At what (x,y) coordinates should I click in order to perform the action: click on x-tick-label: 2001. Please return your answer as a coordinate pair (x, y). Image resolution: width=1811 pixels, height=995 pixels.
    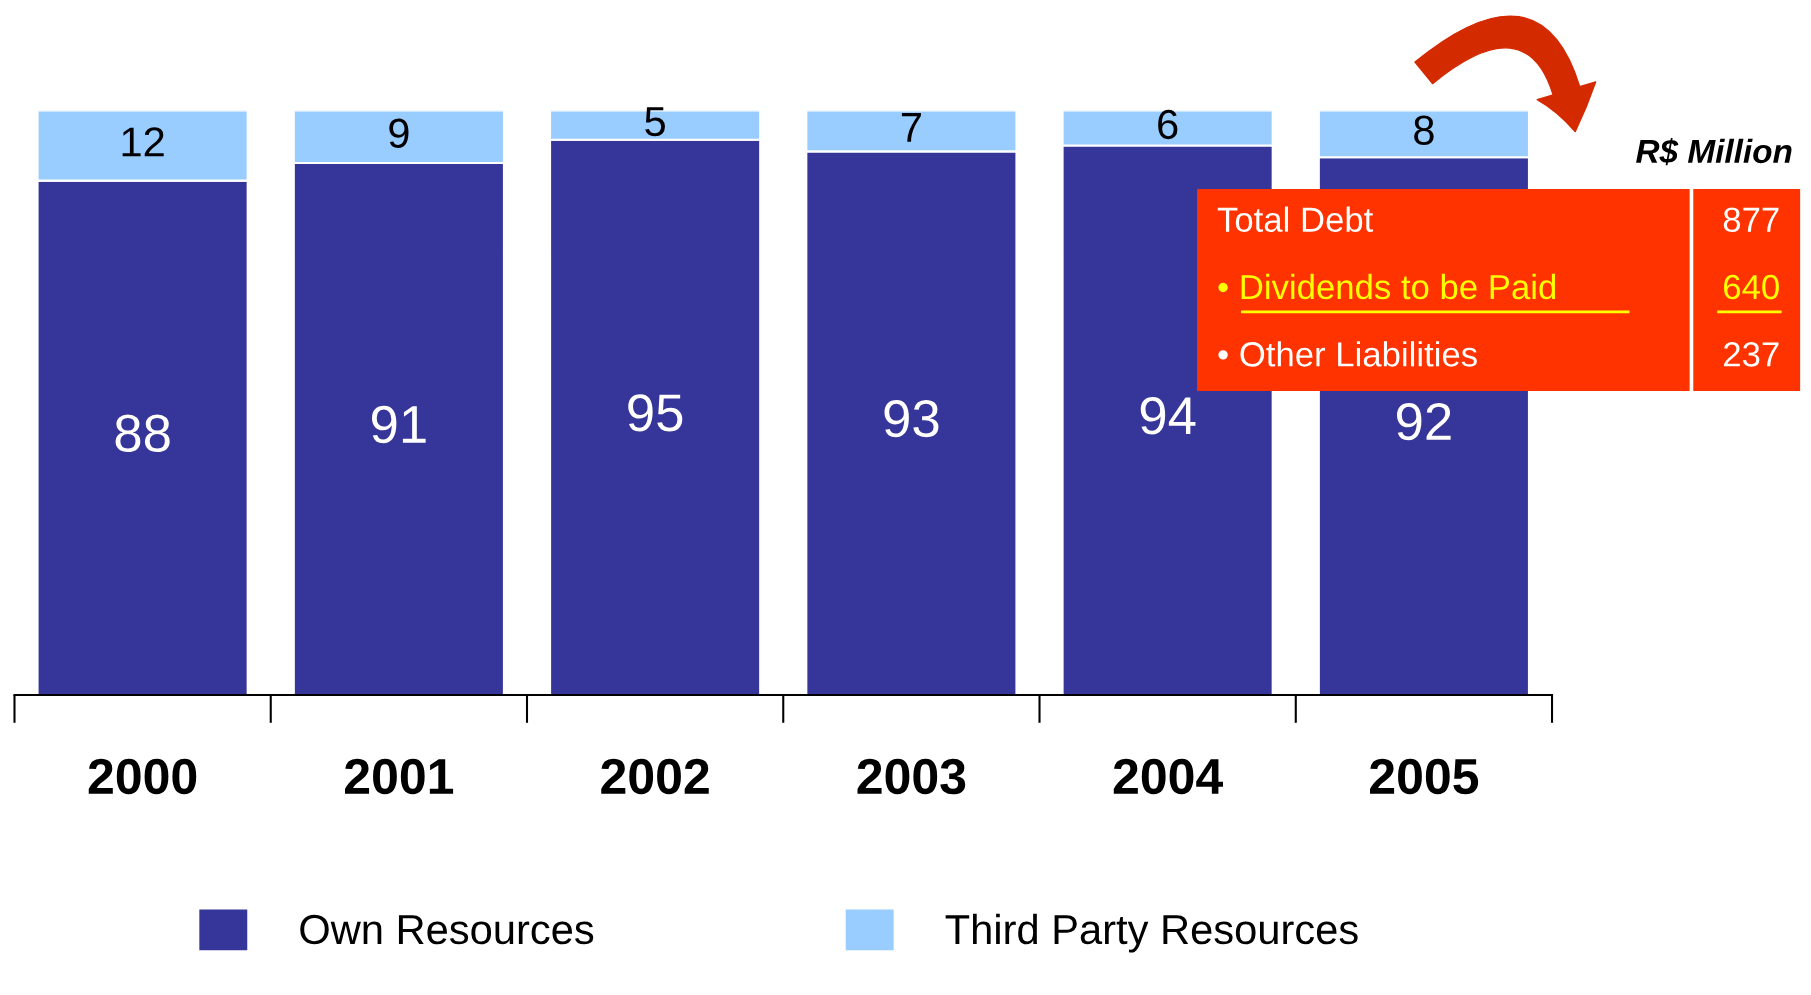
    Looking at the image, I should click on (399, 776).